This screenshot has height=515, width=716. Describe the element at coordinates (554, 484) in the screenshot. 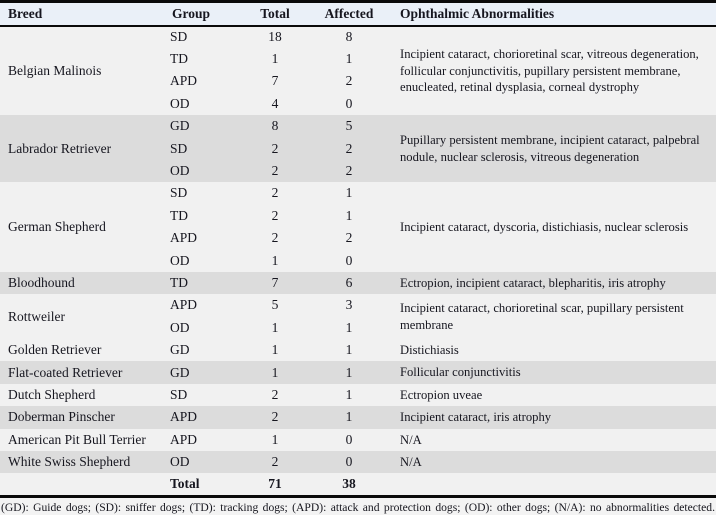

I see `abnormalities-cell-empty` at that location.